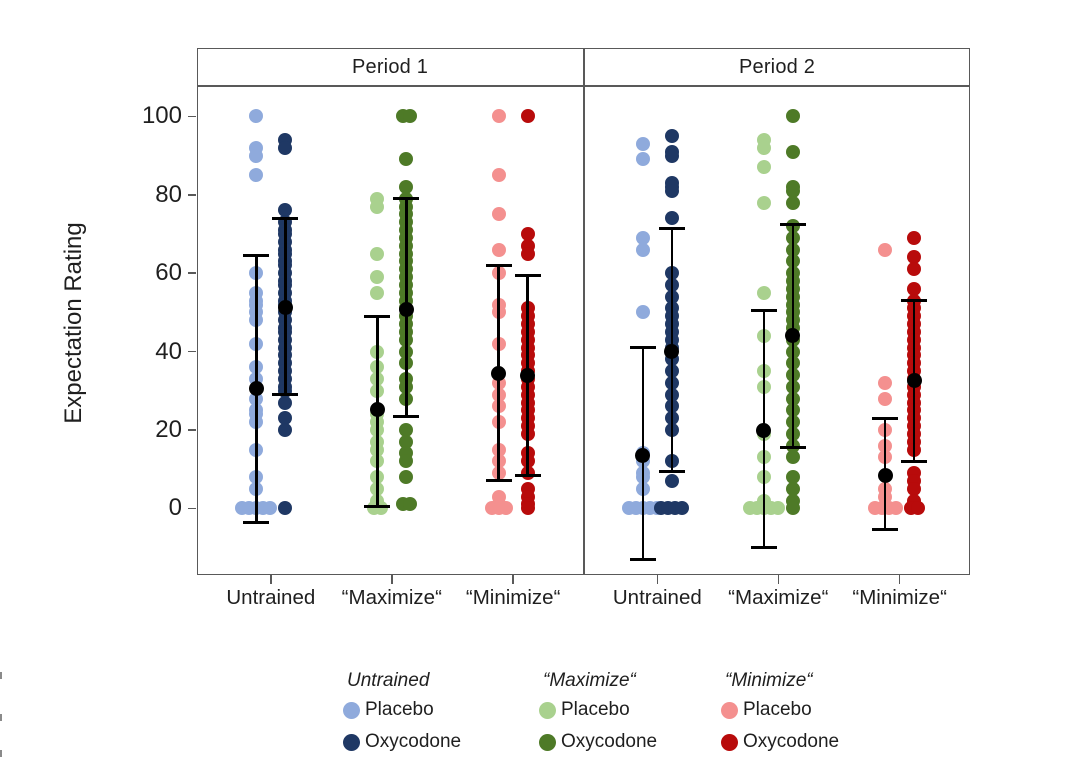 Image resolution: width=1080 pixels, height=768 pixels. Describe the element at coordinates (1, 753) in the screenshot. I see `cropped-text-artifact` at that location.